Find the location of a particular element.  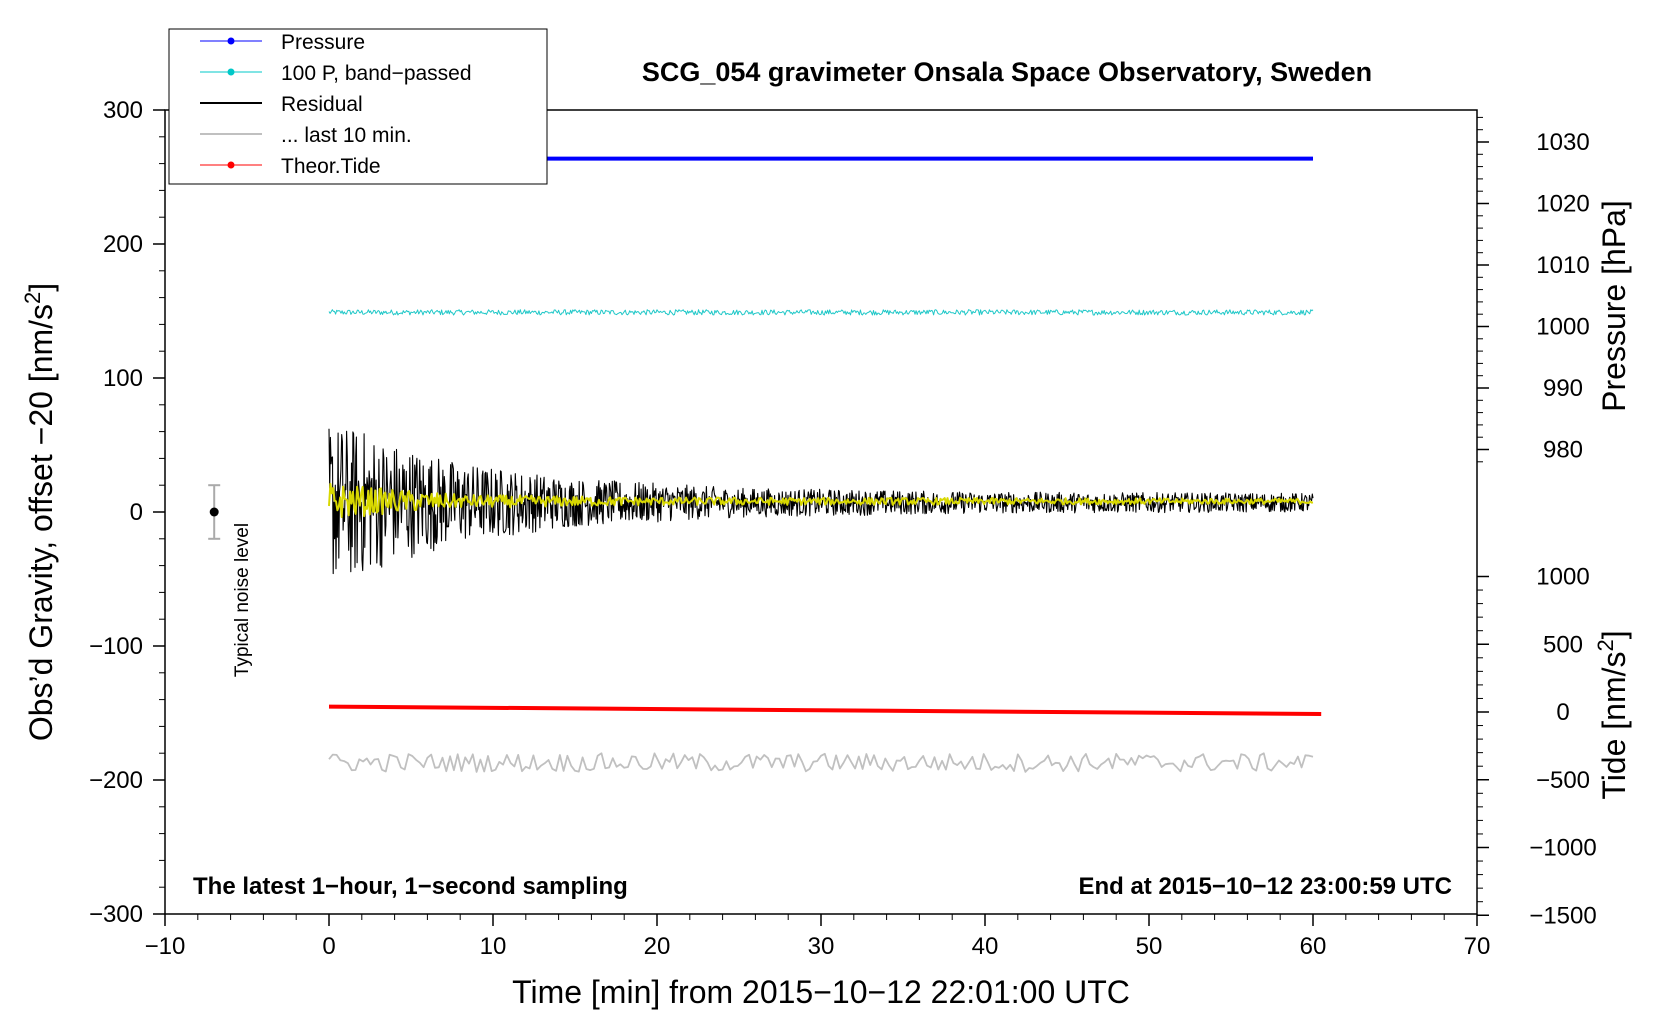

x-tick-label: 20 is located at coordinates (657, 946).